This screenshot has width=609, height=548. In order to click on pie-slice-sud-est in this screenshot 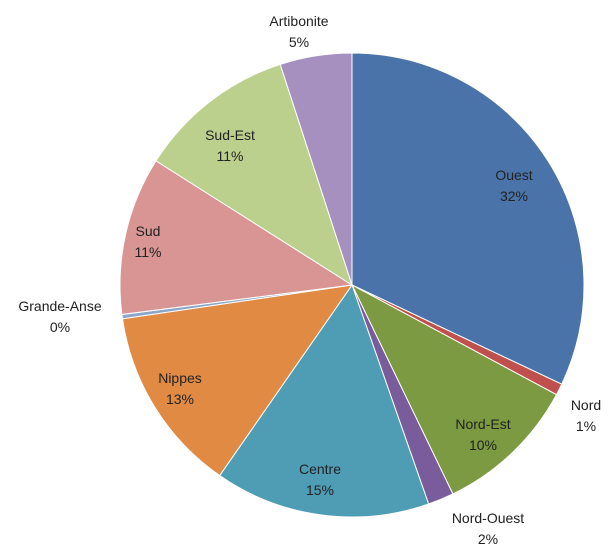, I will do `click(254, 175)`.